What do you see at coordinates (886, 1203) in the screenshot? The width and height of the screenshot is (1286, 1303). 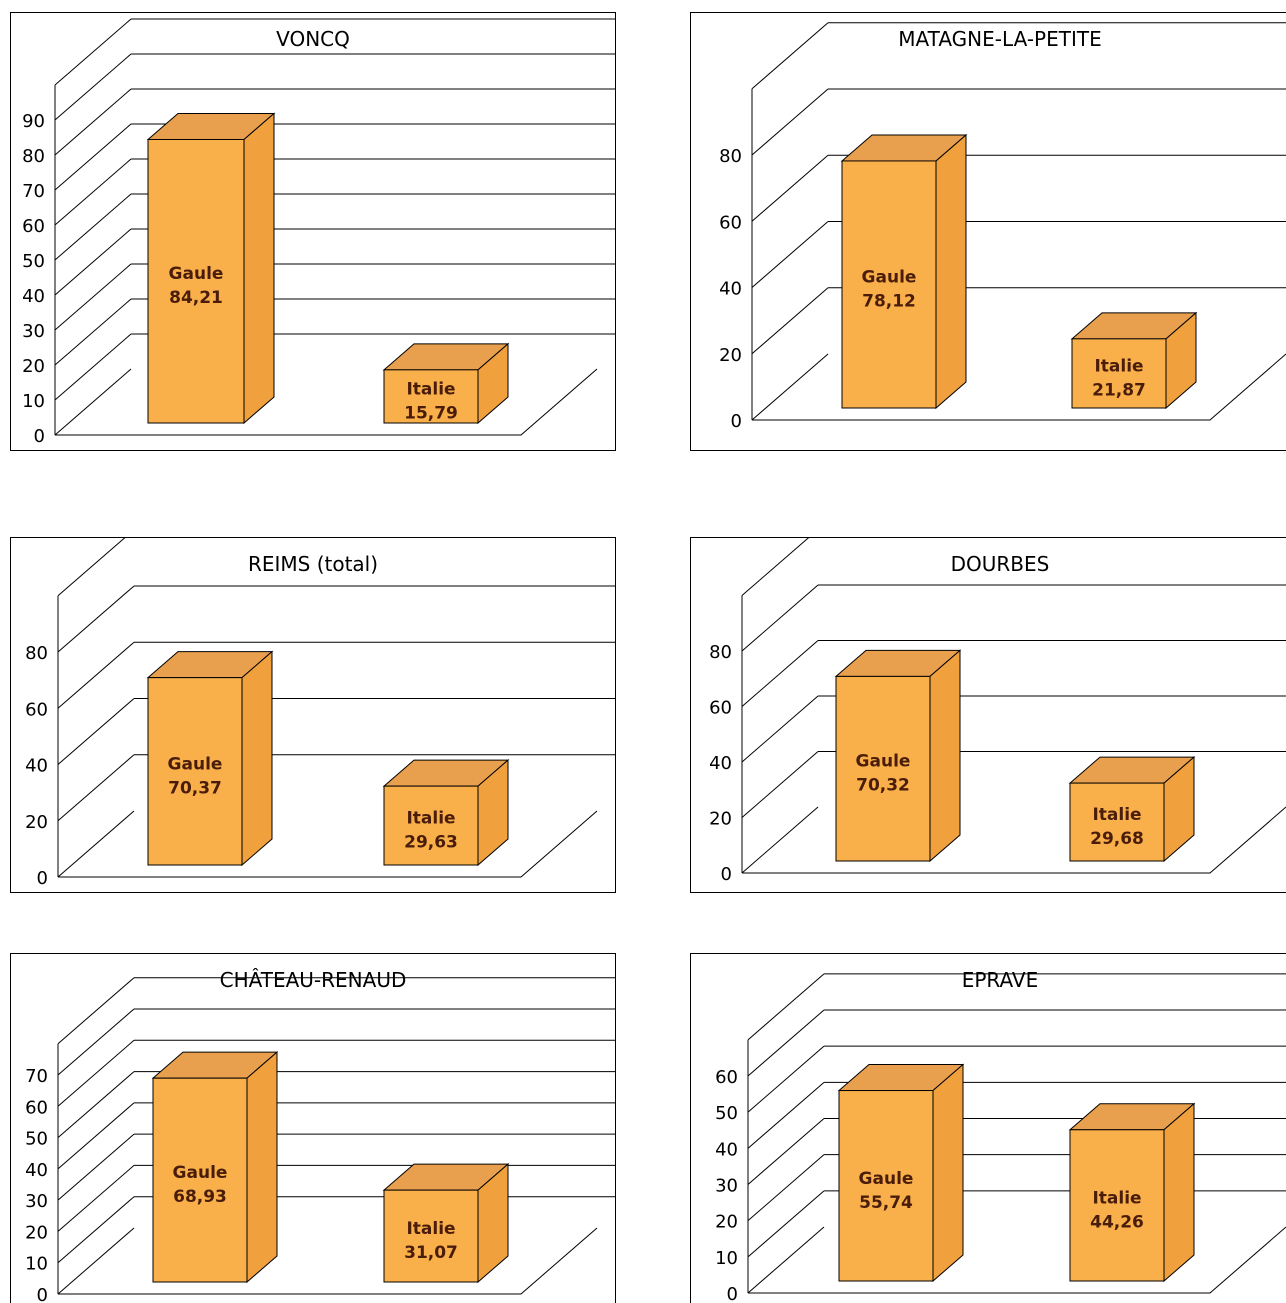 I see `bar-value-label: 55,74` at bounding box center [886, 1203].